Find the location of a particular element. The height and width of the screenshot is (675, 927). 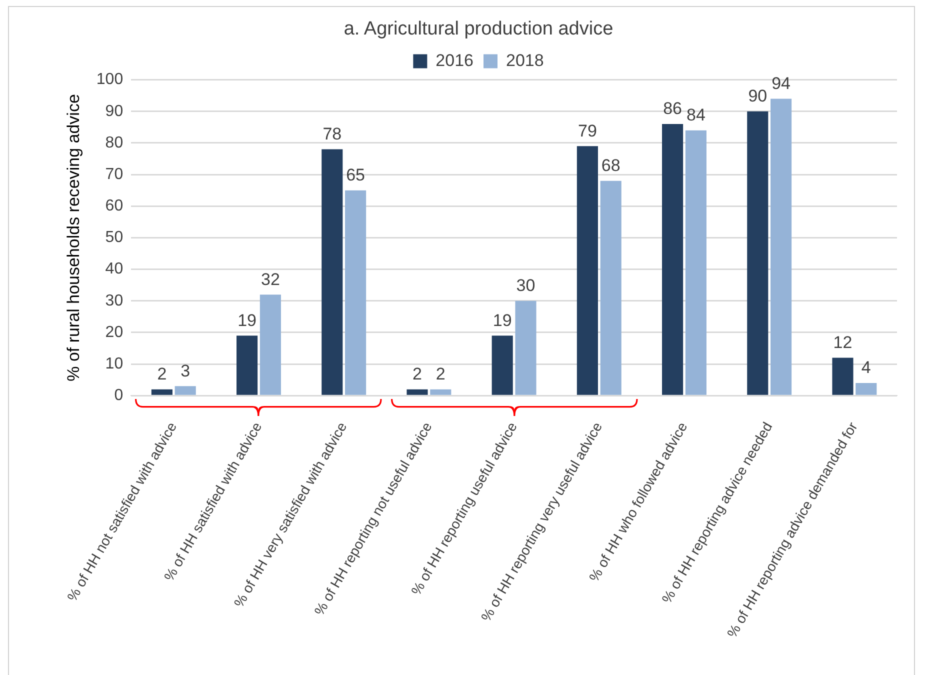

chart-title: a. Agricultural production advice is located at coordinates (479, 29).